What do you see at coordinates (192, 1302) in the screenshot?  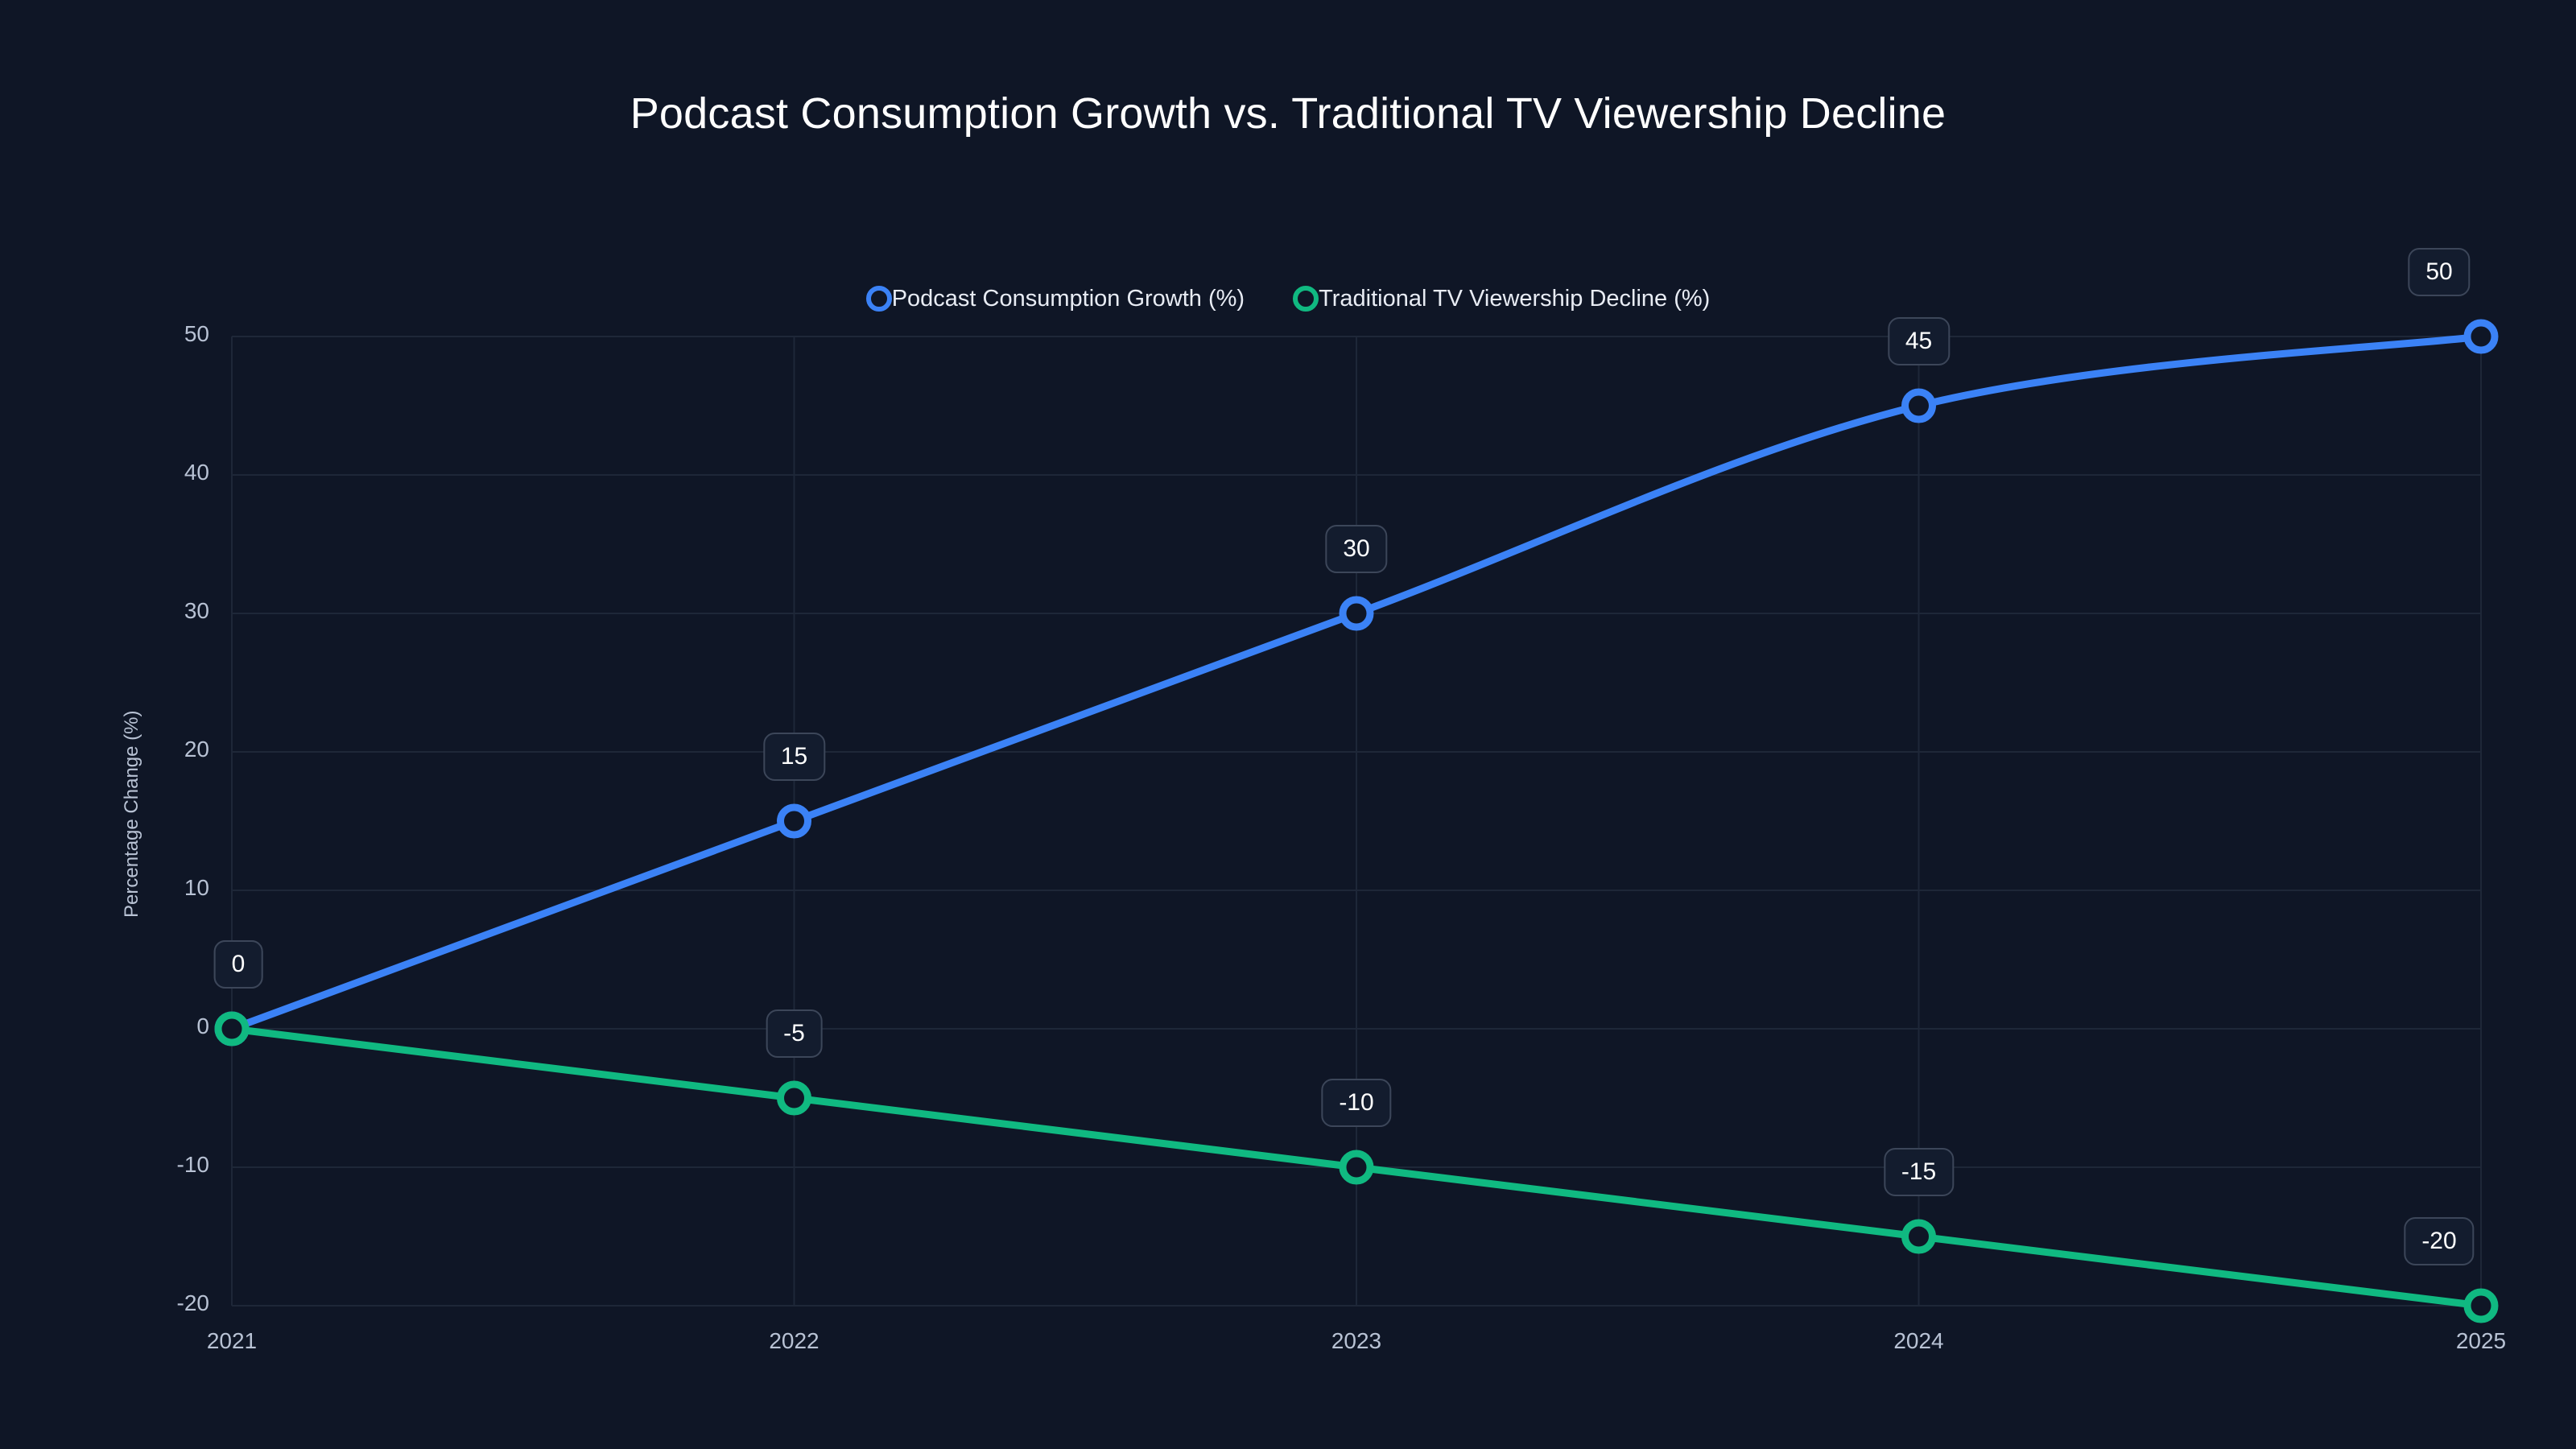 I see `y-axis-tick-label: -20` at bounding box center [192, 1302].